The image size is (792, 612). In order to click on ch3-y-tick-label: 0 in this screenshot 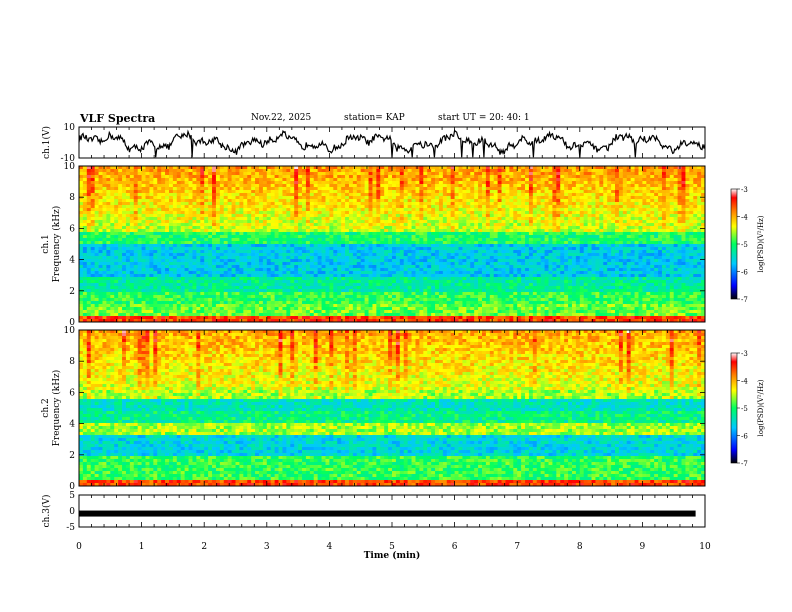, I will do `click(72, 512)`.